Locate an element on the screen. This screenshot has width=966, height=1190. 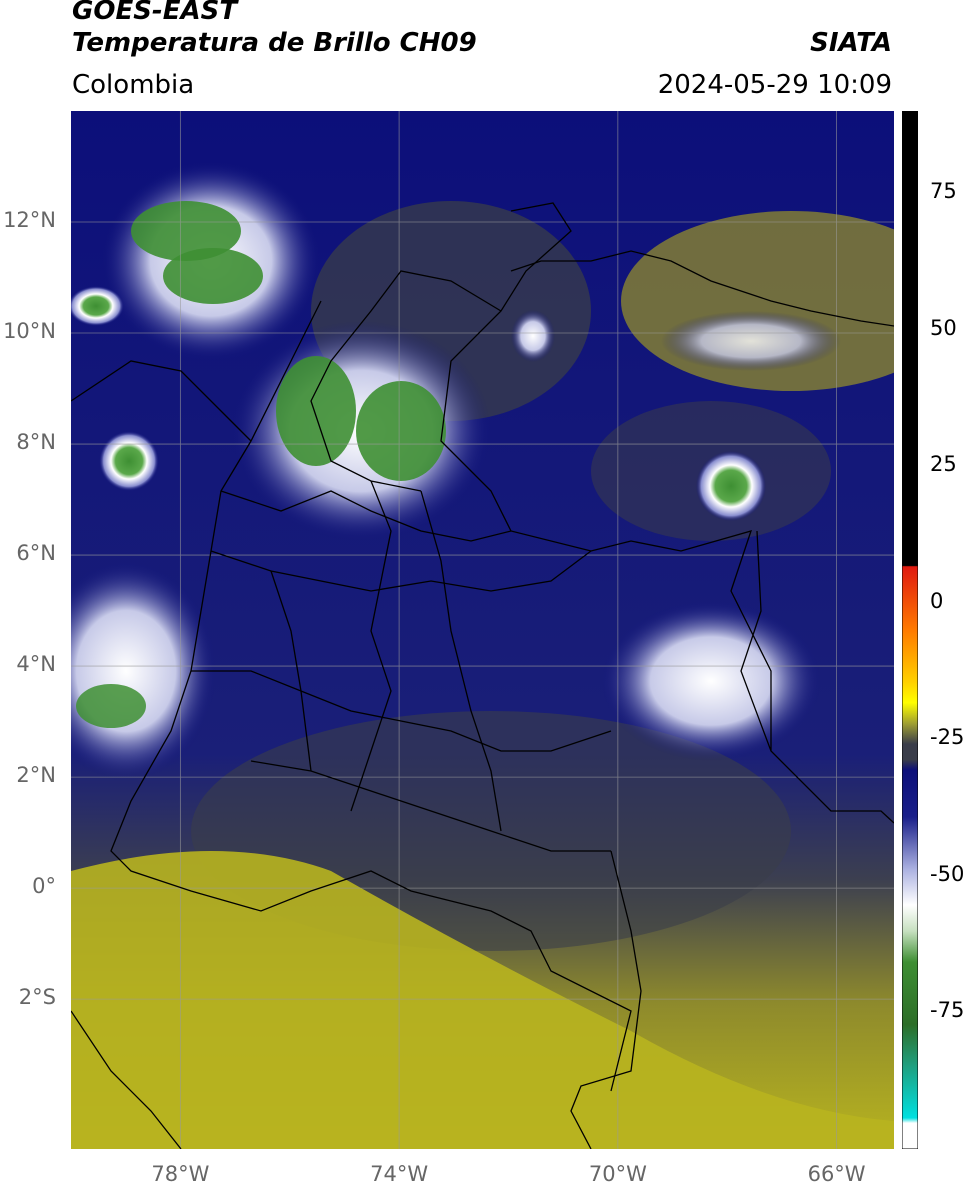
panama-isthmus is located at coordinates (161, 401).